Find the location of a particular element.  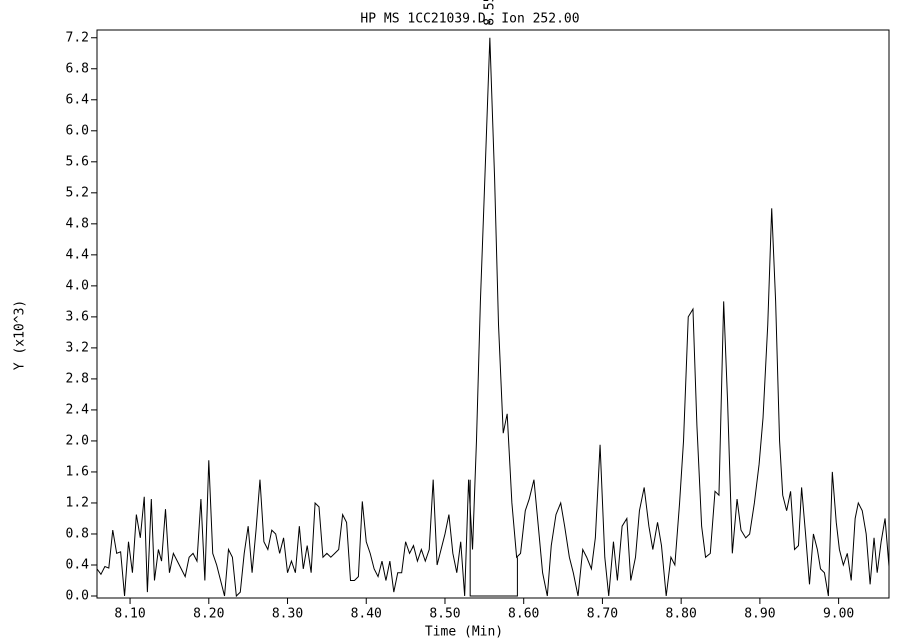

y-tick-label: 1.2 is located at coordinates (77, 502).